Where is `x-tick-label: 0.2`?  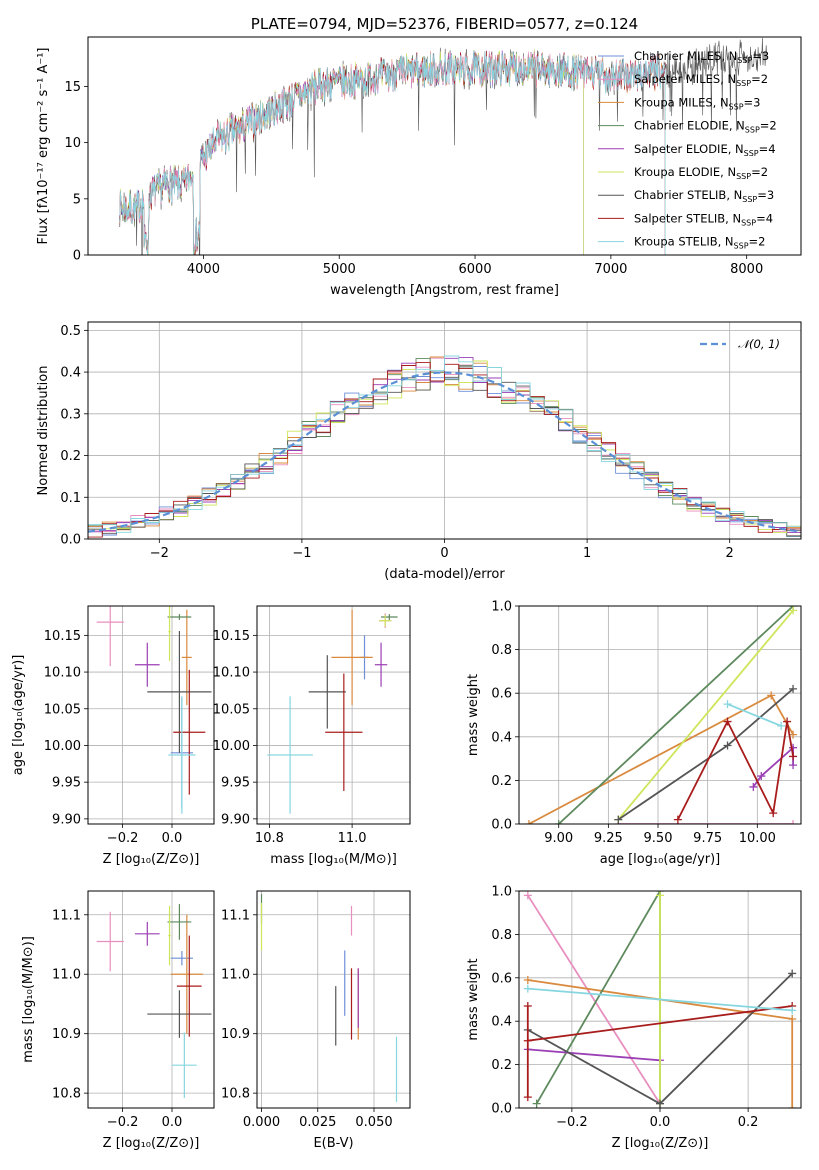 x-tick-label: 0.2 is located at coordinates (748, 1122).